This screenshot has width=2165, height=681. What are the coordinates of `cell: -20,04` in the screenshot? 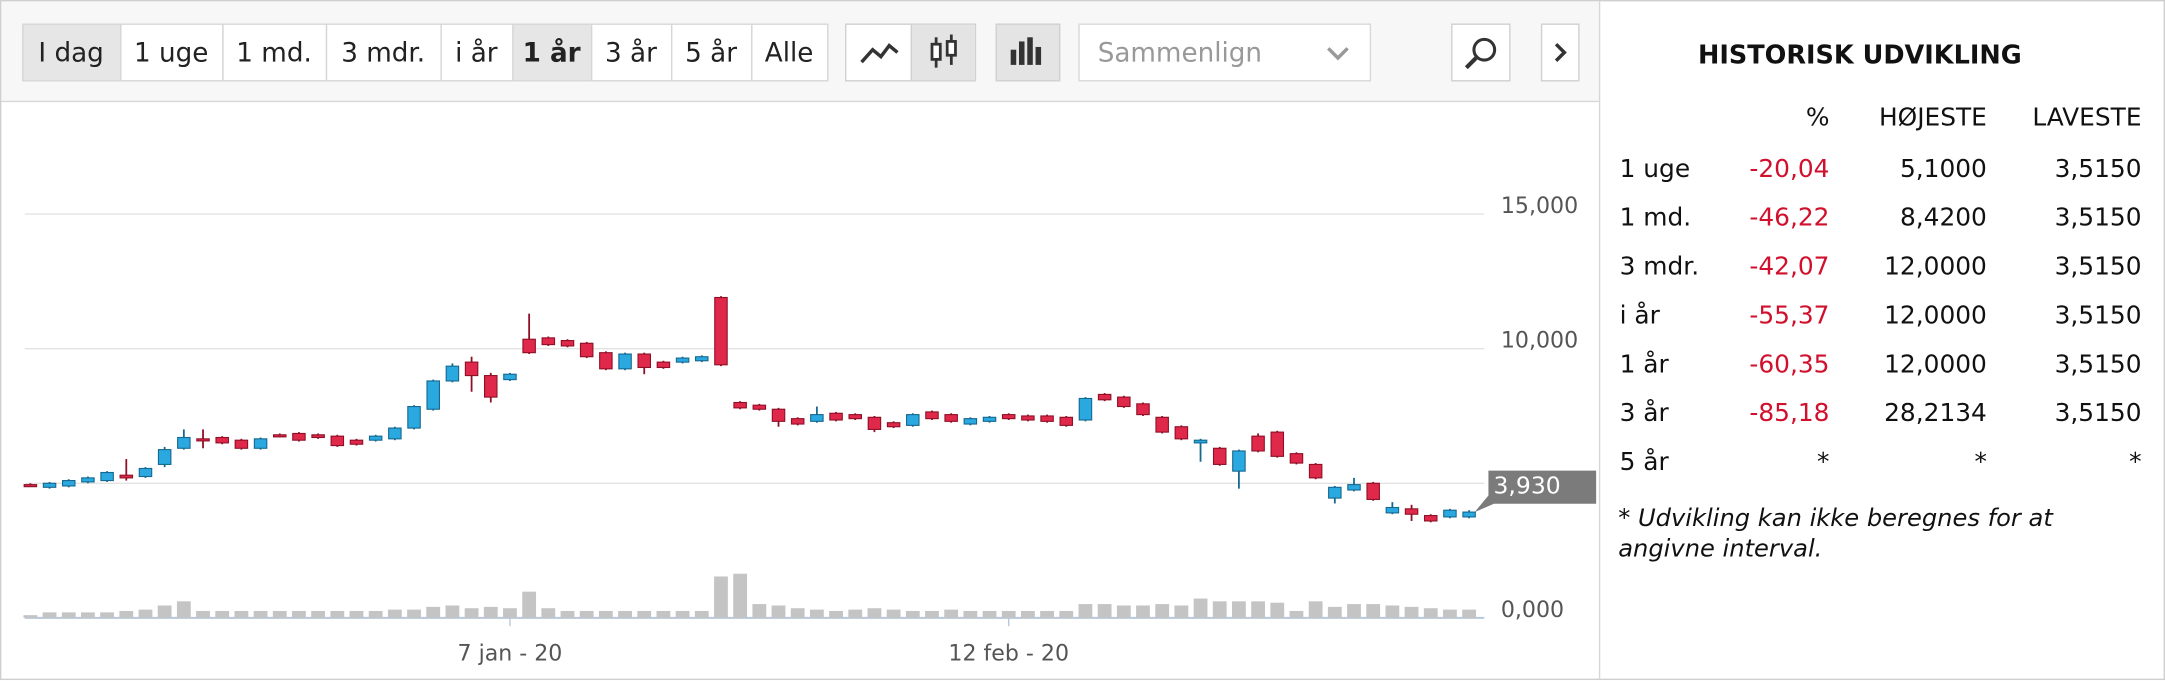 It's located at (1789, 168).